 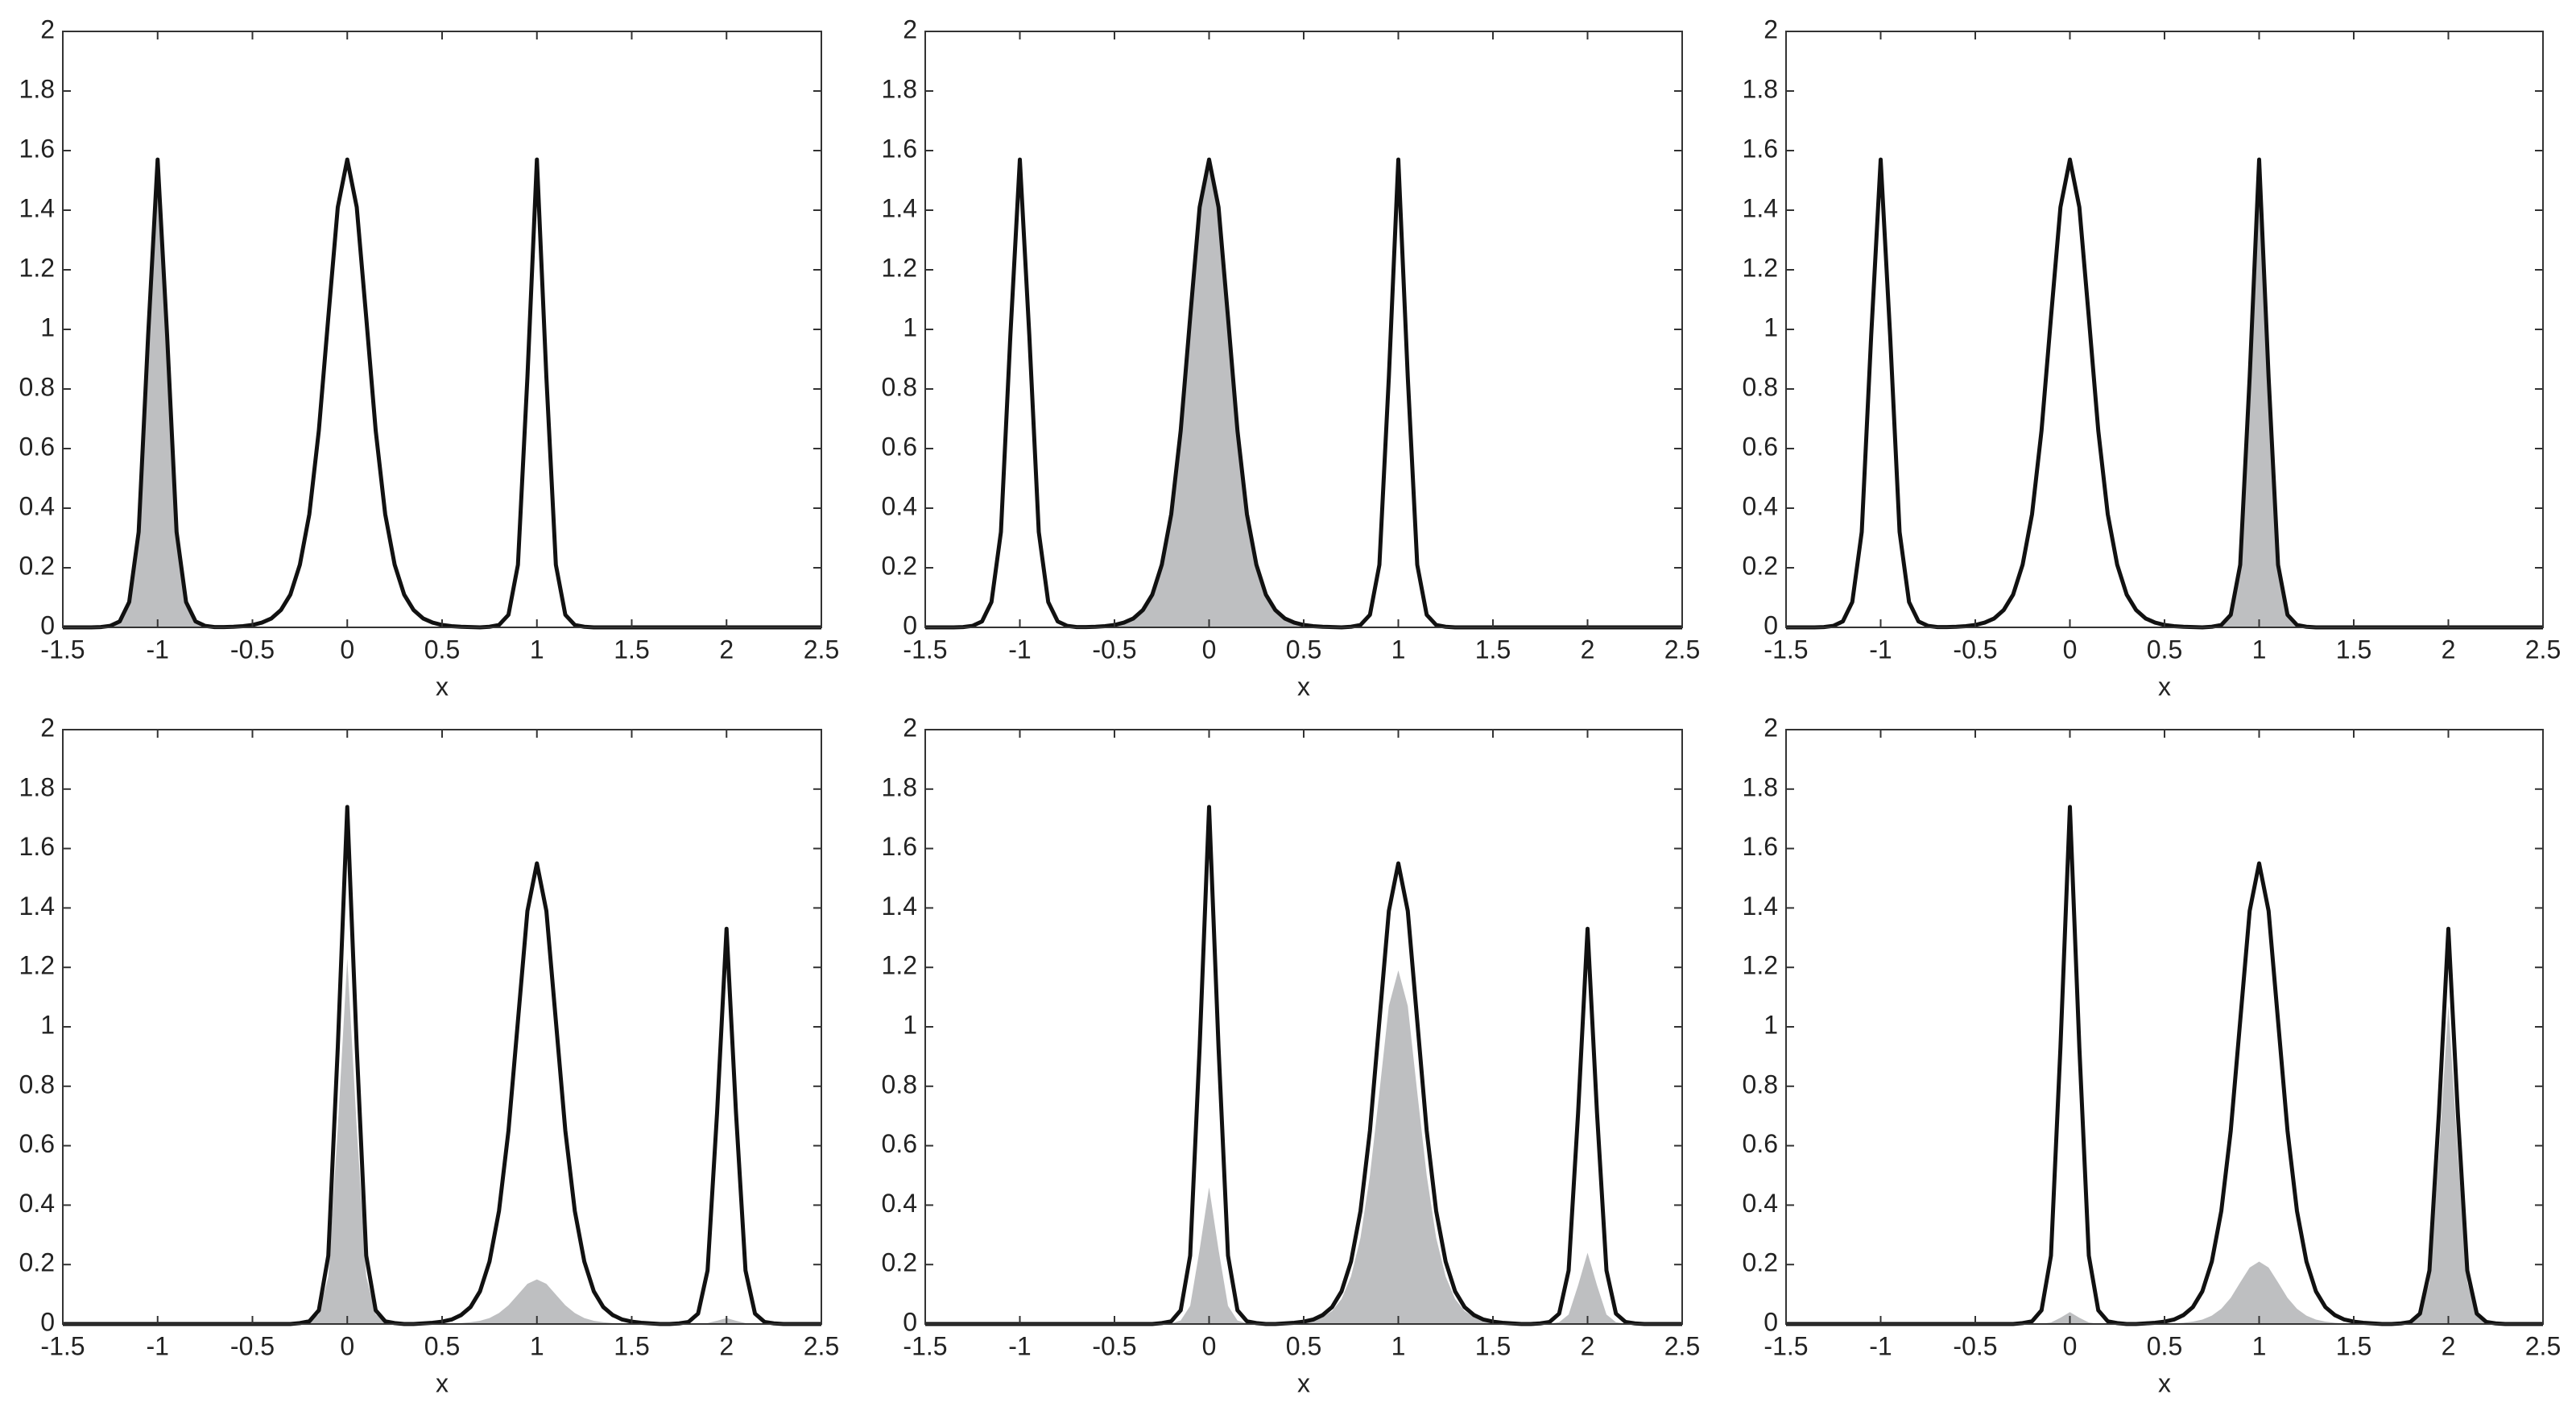 I want to click on x-tick-label: -1.5, so click(x=62, y=649).